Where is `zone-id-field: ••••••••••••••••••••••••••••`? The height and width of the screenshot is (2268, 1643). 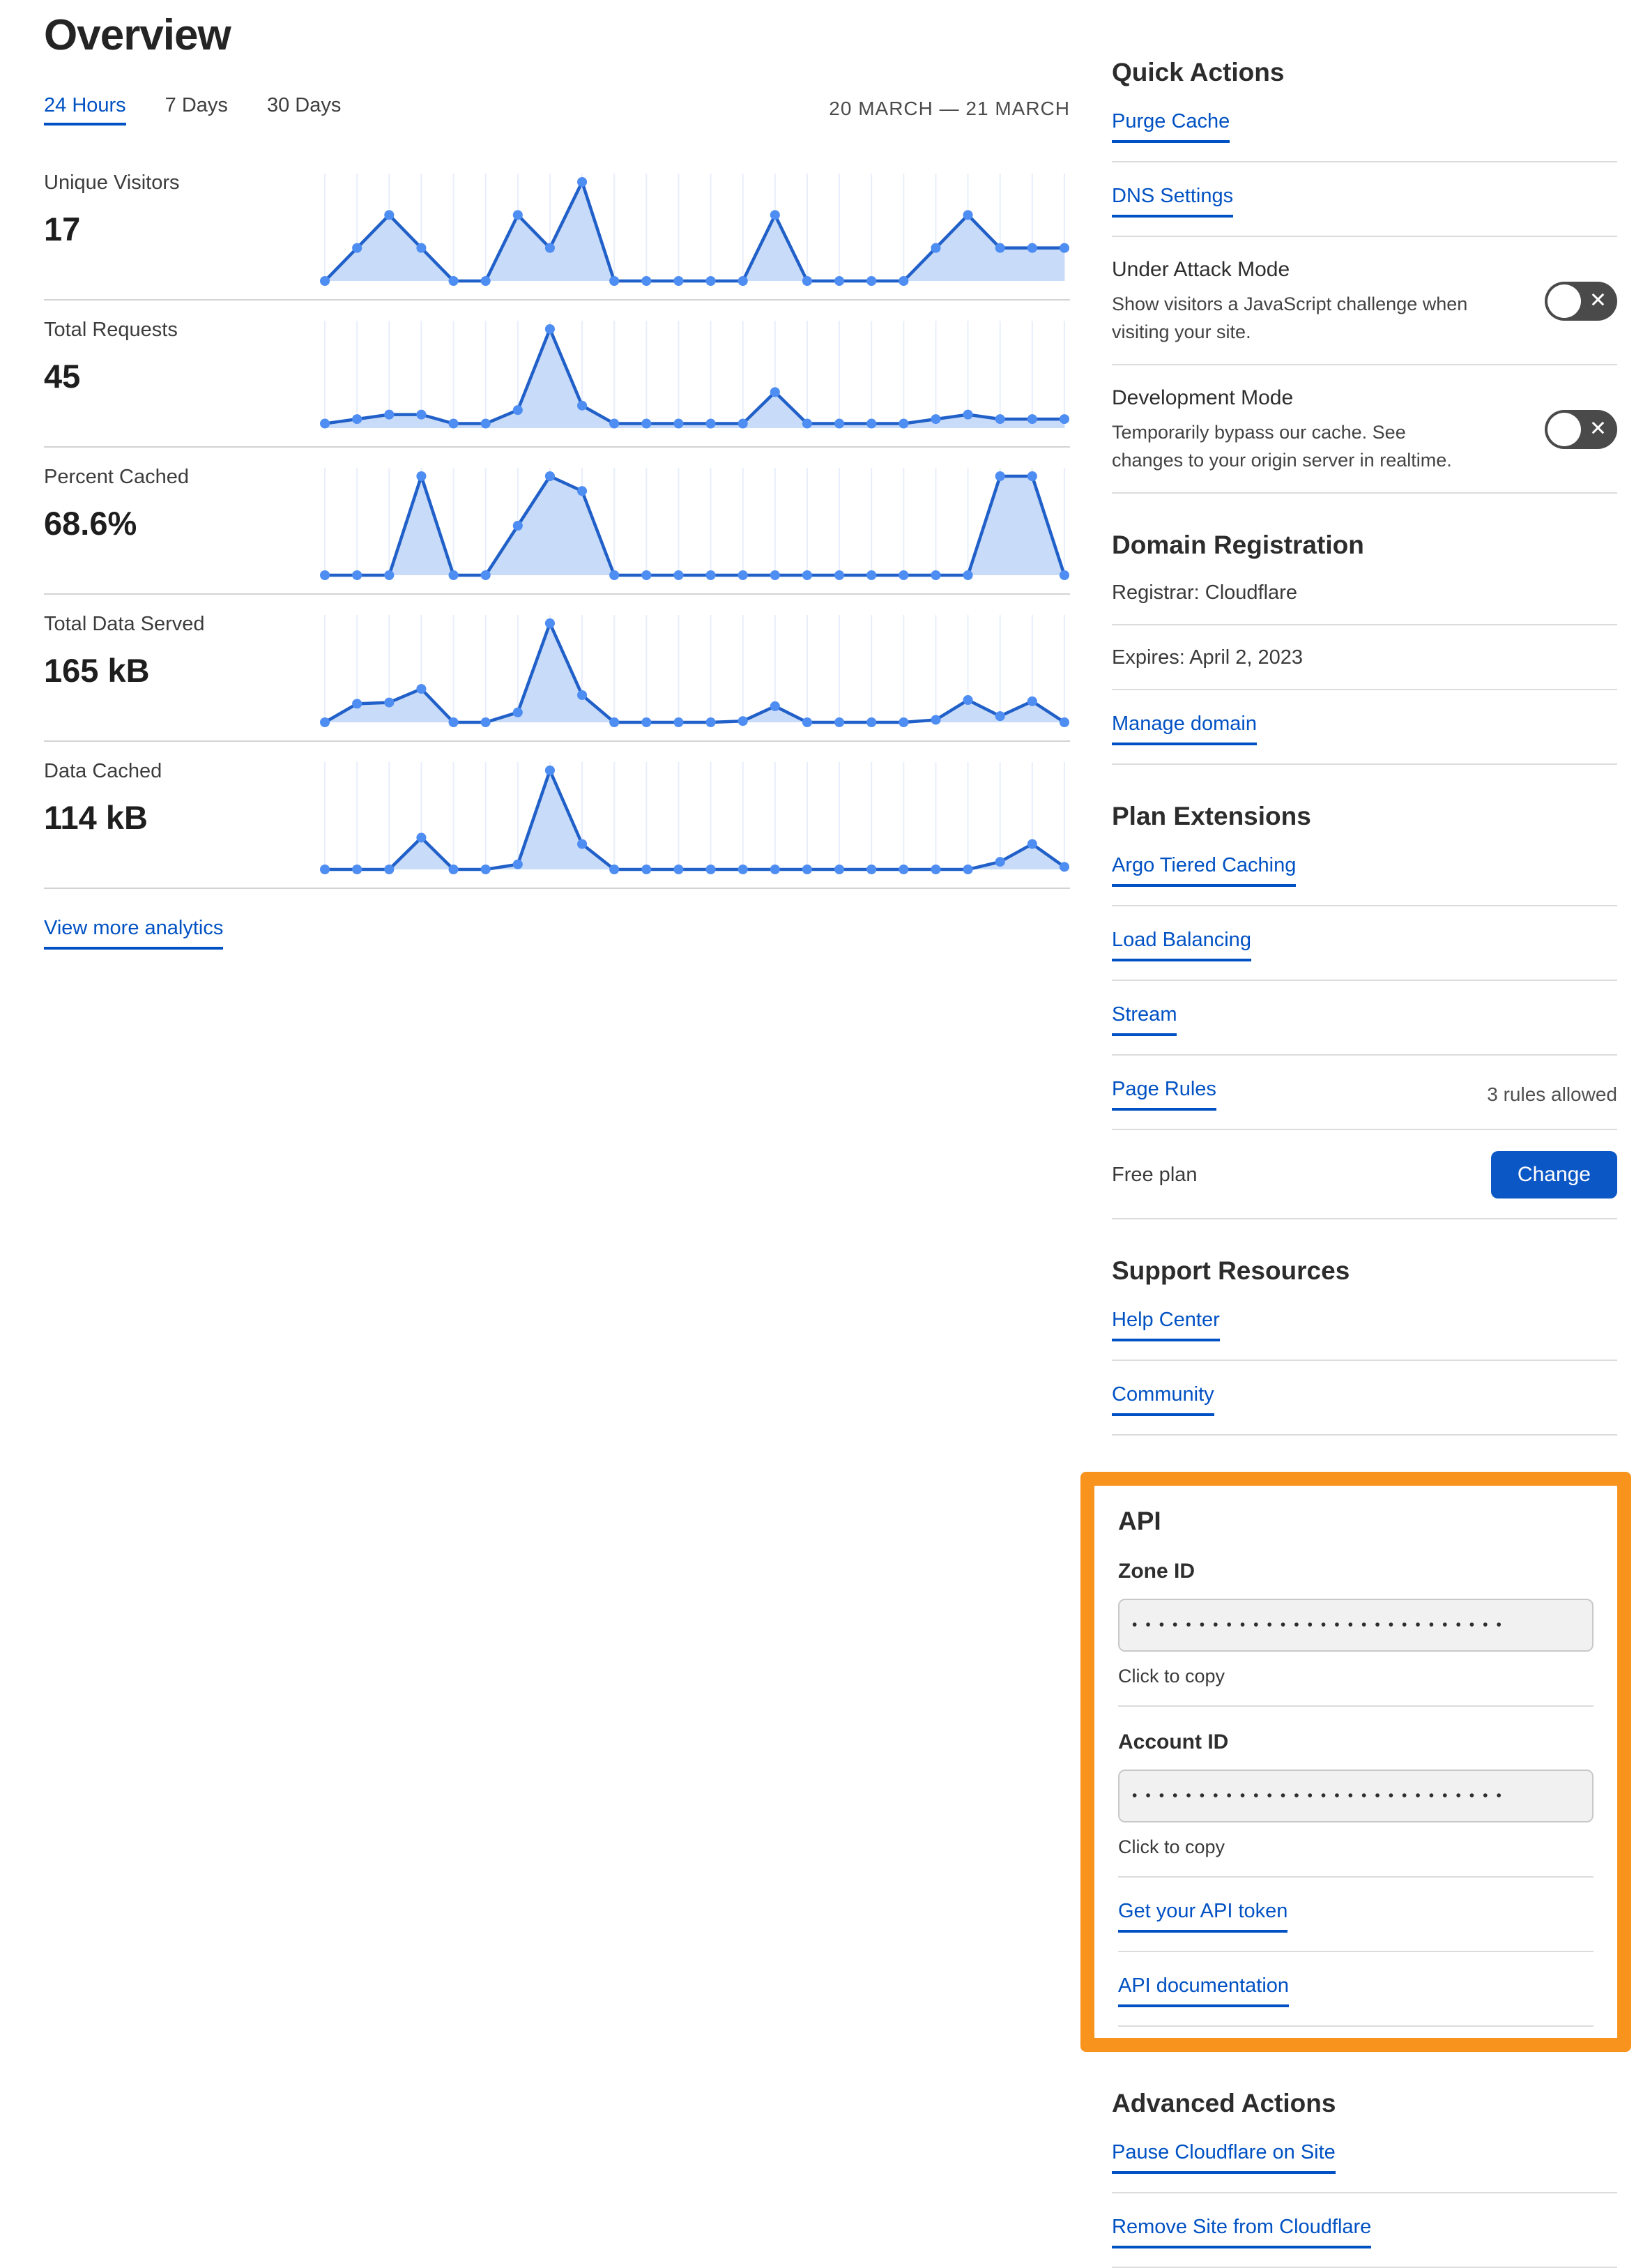 zone-id-field: •••••••••••••••••••••••••••• is located at coordinates (1356, 1625).